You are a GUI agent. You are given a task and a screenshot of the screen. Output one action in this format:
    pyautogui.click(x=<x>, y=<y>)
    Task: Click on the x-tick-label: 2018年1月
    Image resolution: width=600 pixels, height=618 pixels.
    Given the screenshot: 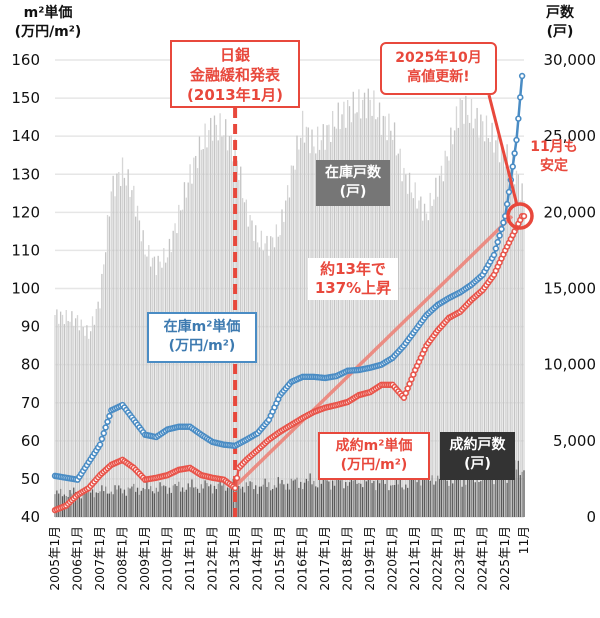 What is the action you would take?
    pyautogui.click(x=347, y=558)
    